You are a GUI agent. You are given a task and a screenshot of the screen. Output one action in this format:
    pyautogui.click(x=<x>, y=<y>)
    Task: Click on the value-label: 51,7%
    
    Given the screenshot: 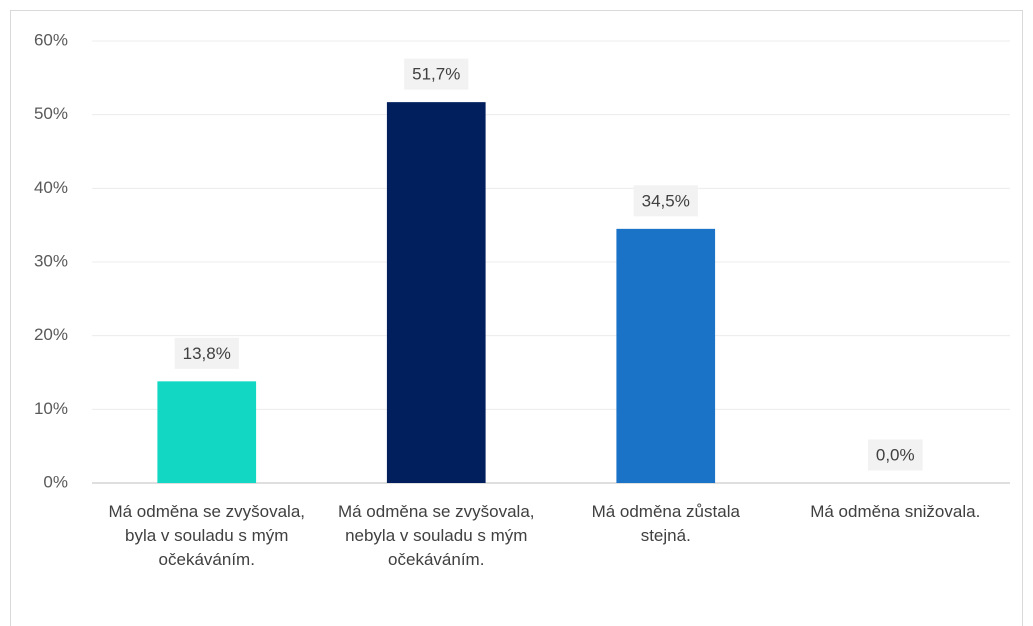 What is the action you would take?
    pyautogui.click(x=436, y=74)
    